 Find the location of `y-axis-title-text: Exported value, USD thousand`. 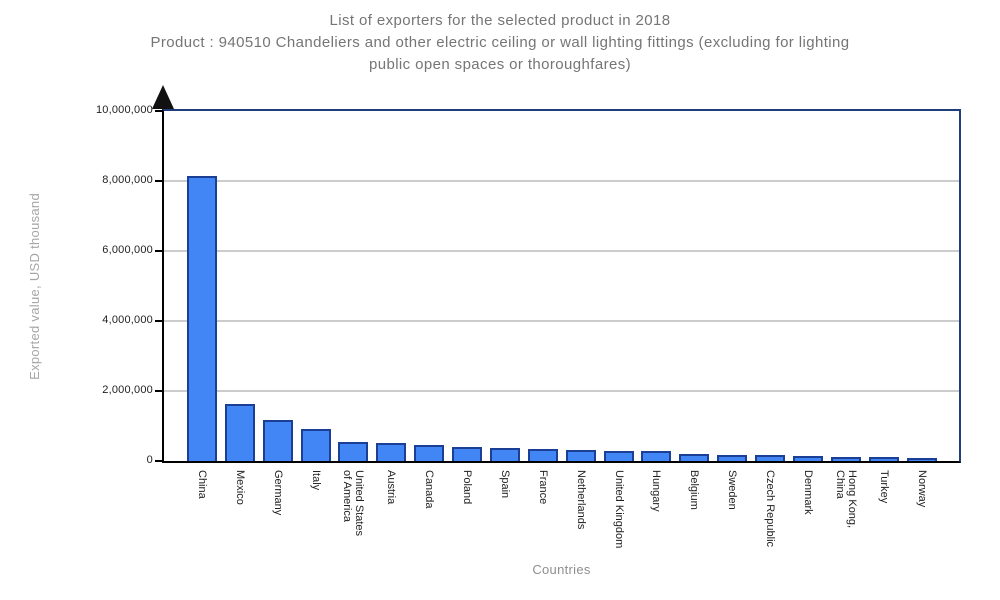

y-axis-title-text: Exported value, USD thousand is located at coordinates (34, 286).